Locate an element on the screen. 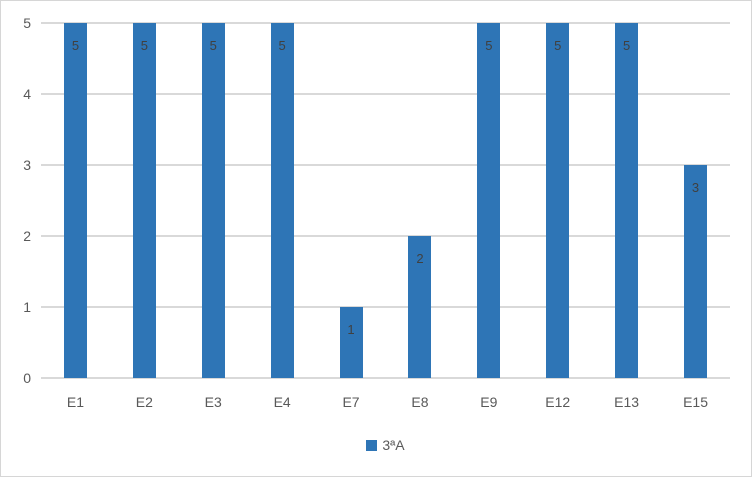 The width and height of the screenshot is (752, 477). y-tick-label: 3 is located at coordinates (27, 165).